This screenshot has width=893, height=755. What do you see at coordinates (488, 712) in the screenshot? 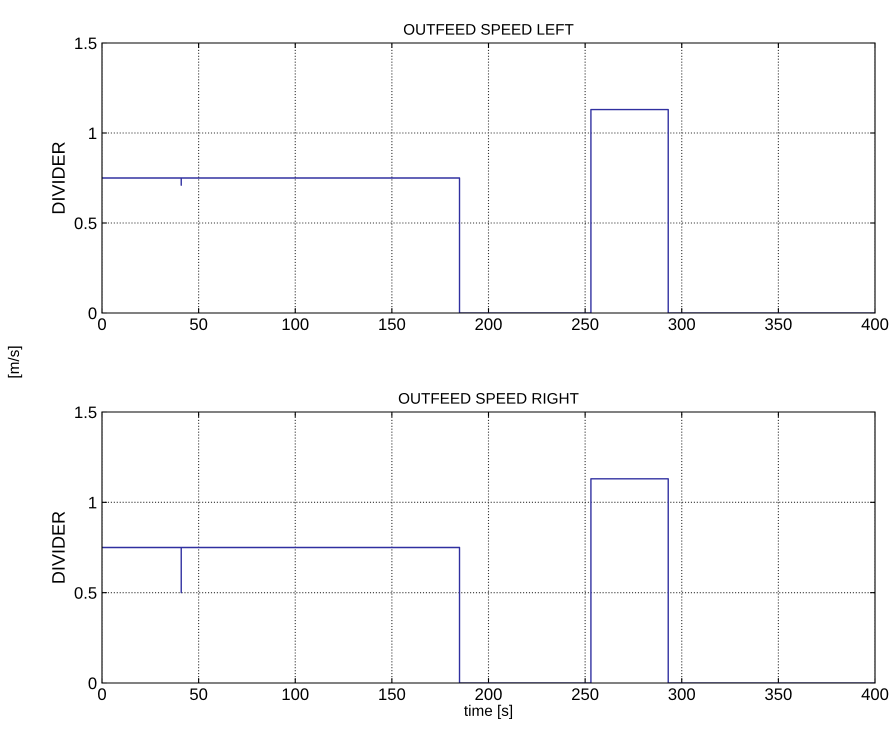
I see `x-axis-title: time [s]` at bounding box center [488, 712].